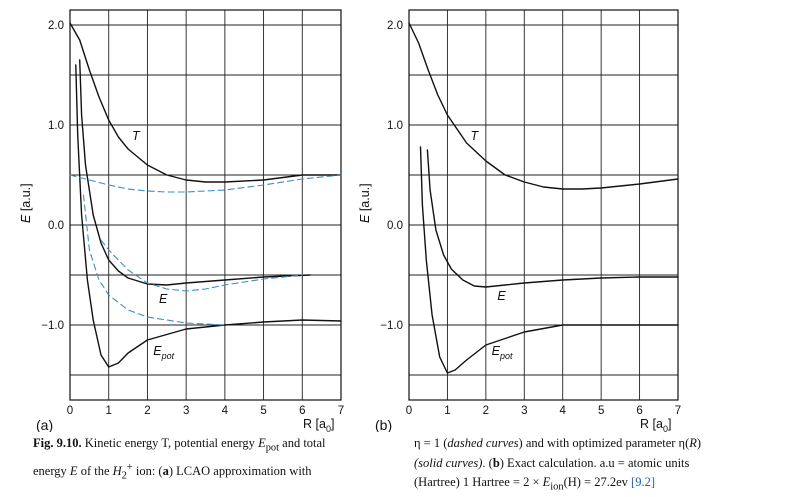  What do you see at coordinates (693, 443) in the screenshot?
I see `caption-symbol: R` at bounding box center [693, 443].